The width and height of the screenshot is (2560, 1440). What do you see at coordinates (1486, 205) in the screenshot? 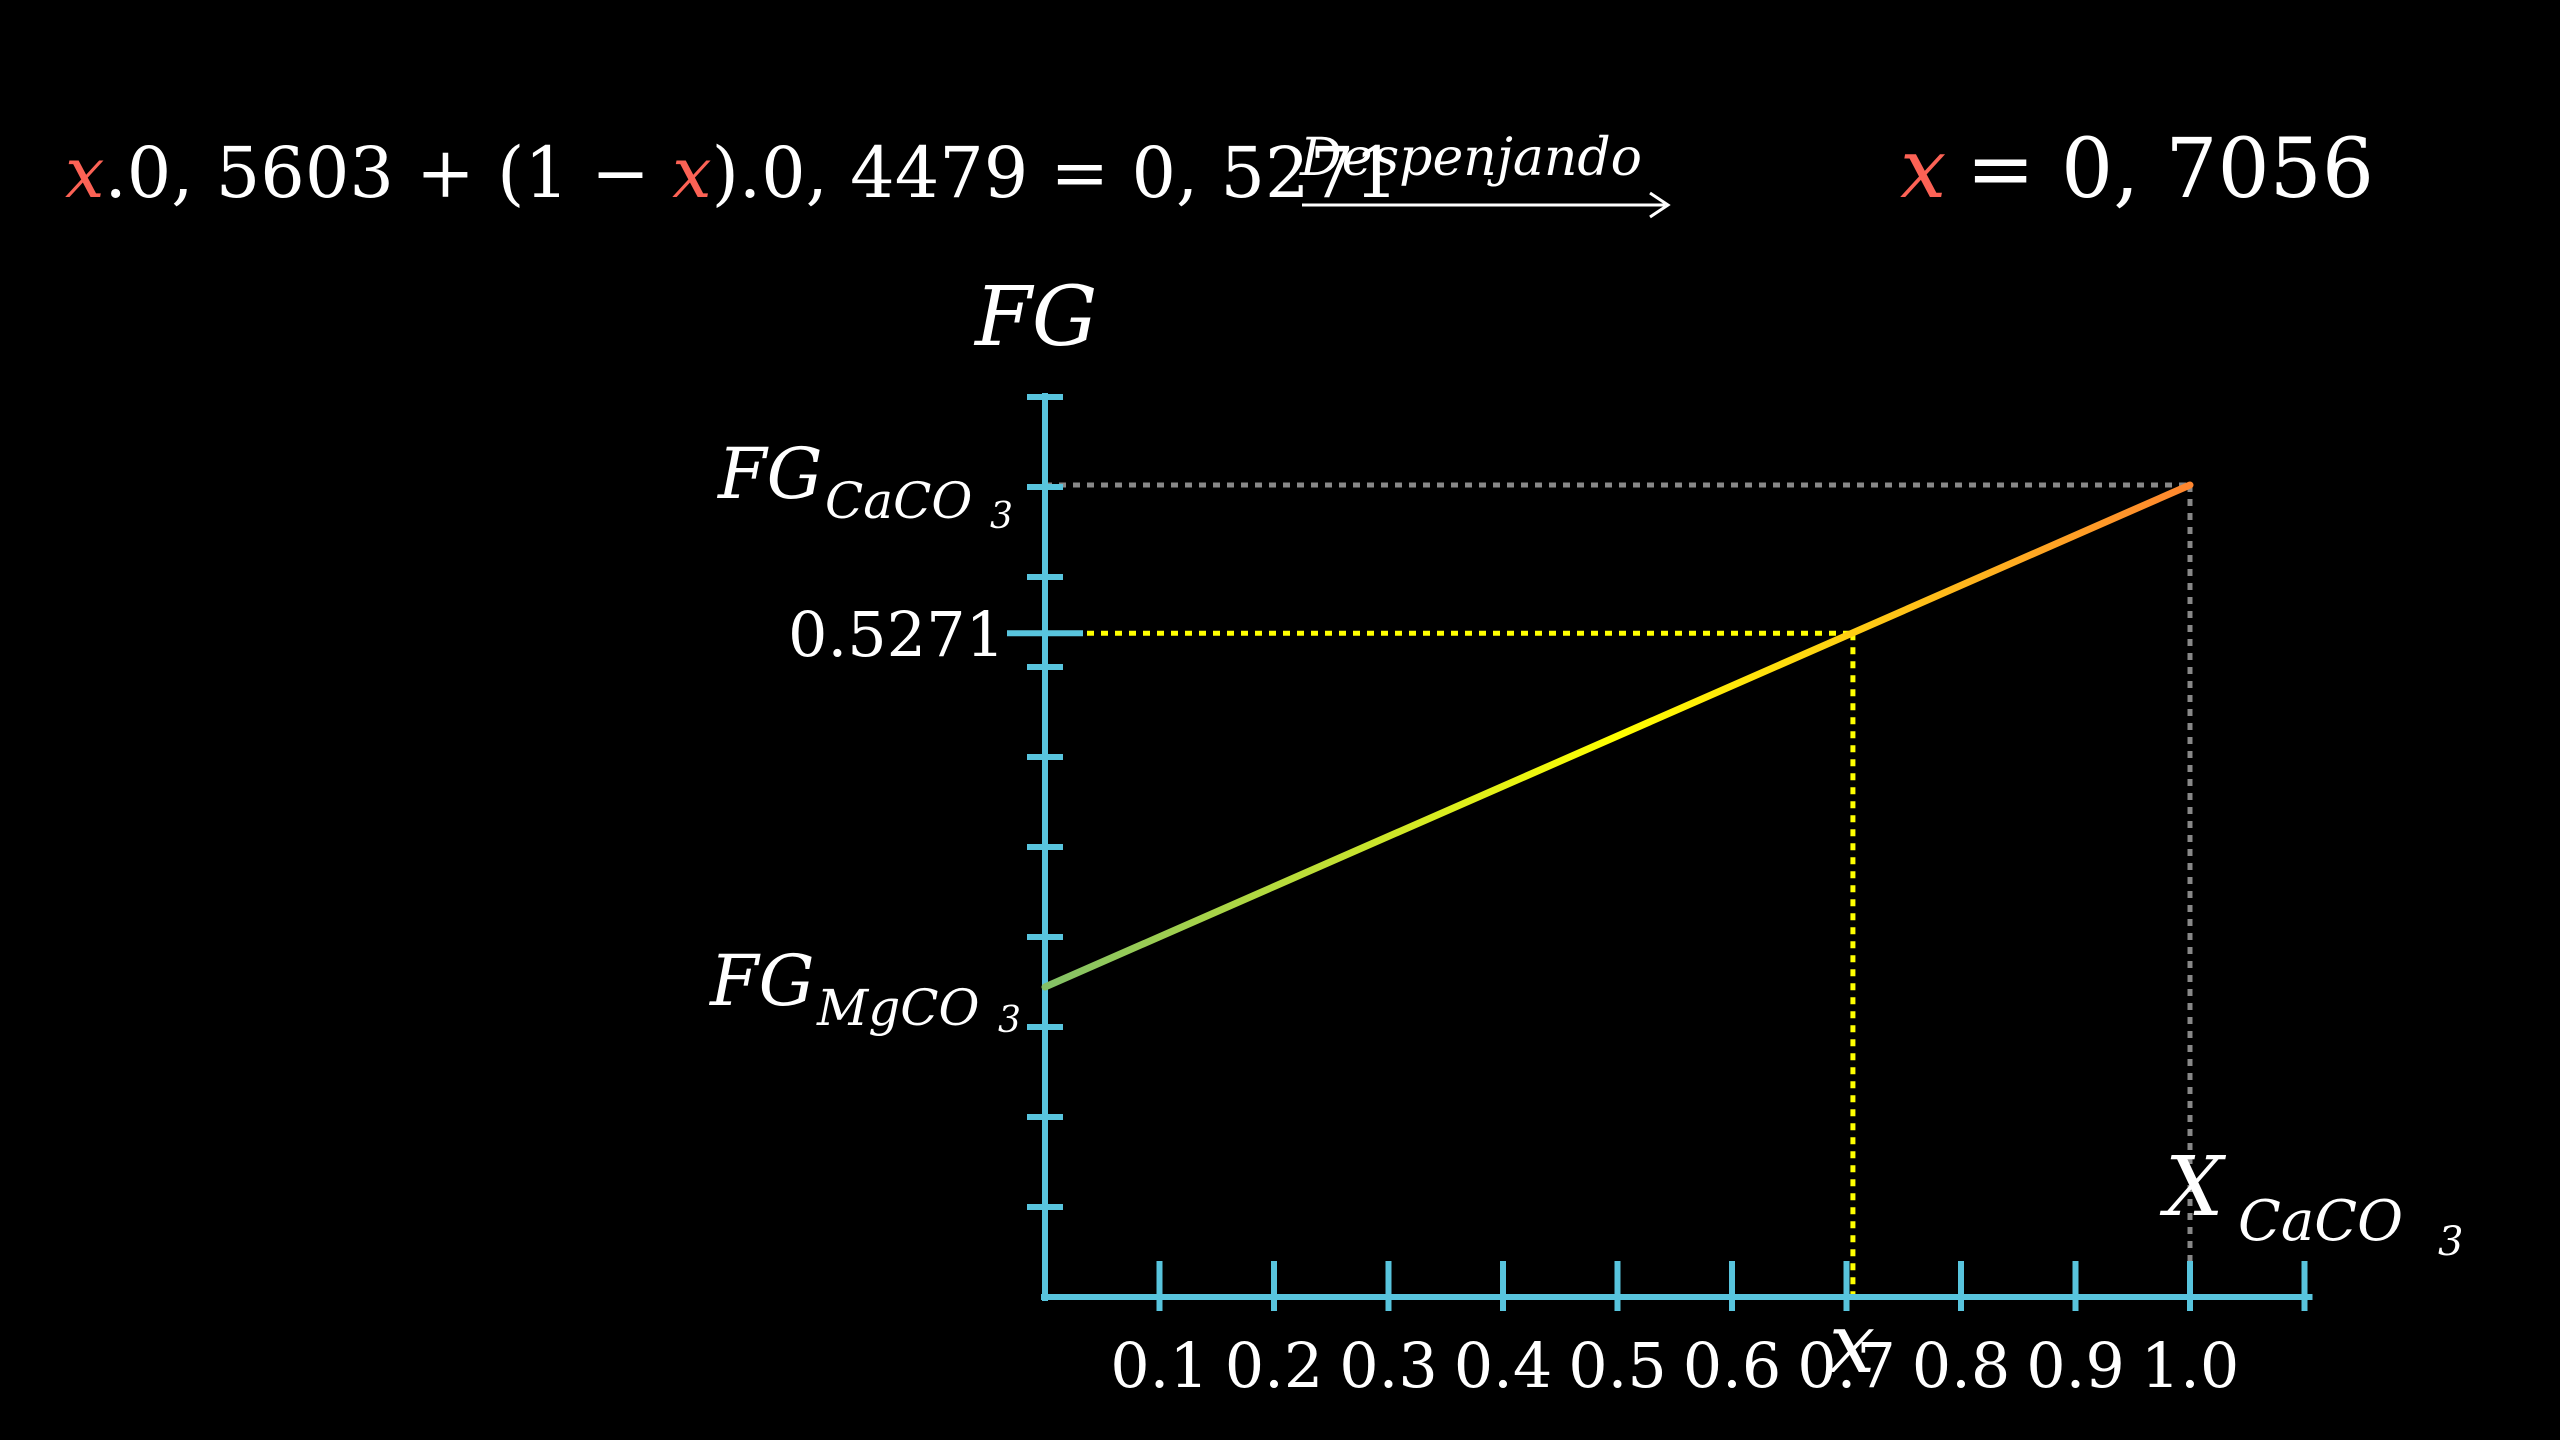
I see `right-arrow-icon` at bounding box center [1486, 205].